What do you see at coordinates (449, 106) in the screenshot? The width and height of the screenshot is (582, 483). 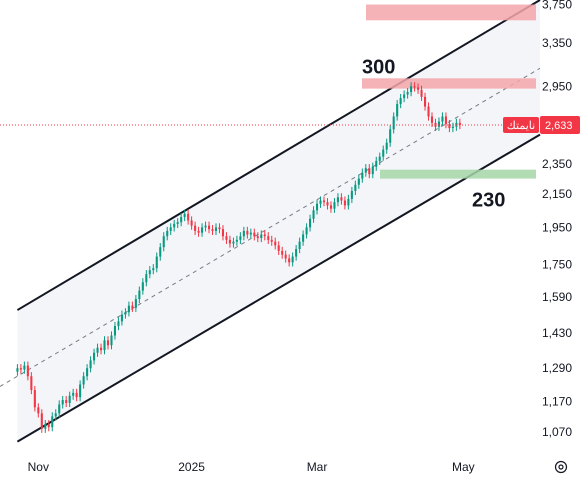 I see `zone-layer: 370 300 230` at bounding box center [449, 106].